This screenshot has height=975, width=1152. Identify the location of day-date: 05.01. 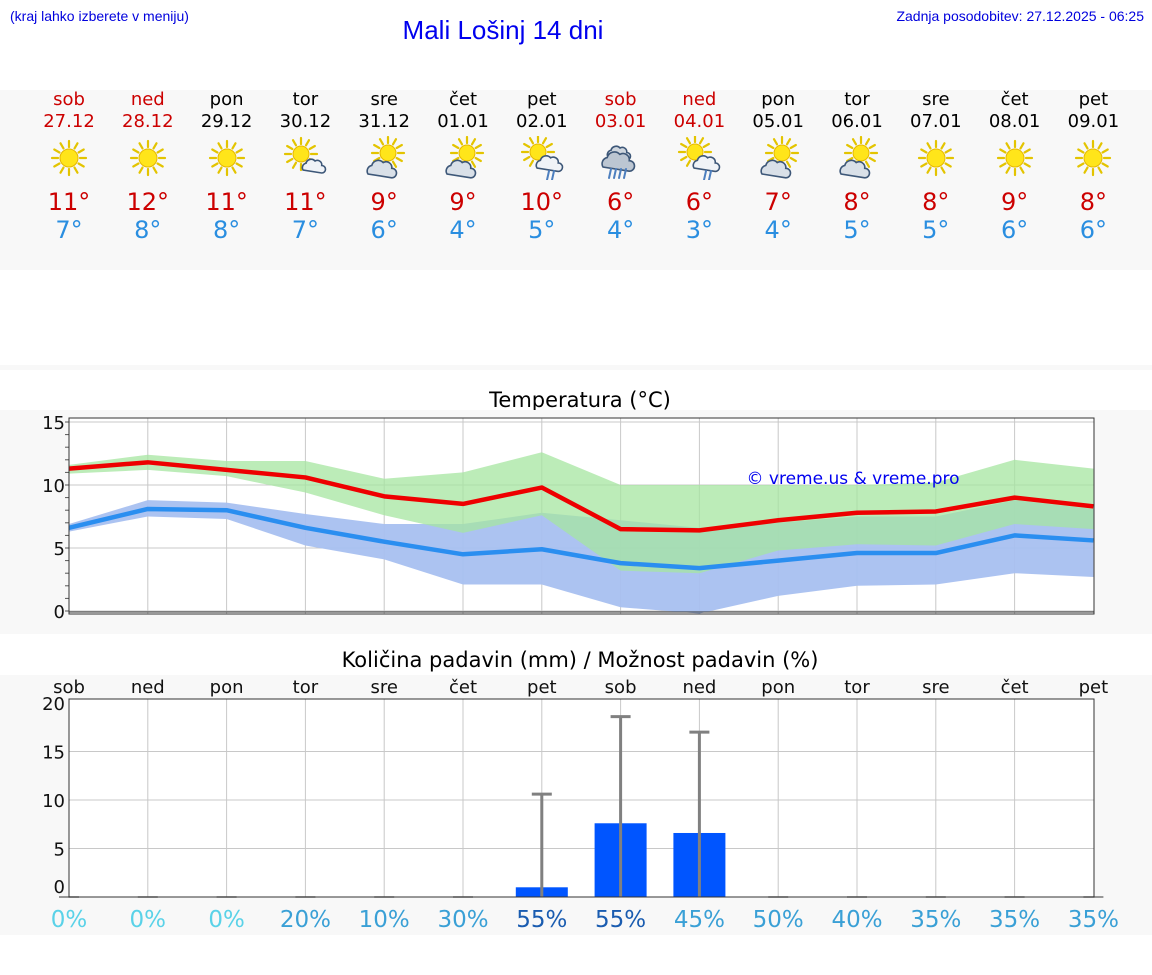
(778, 121).